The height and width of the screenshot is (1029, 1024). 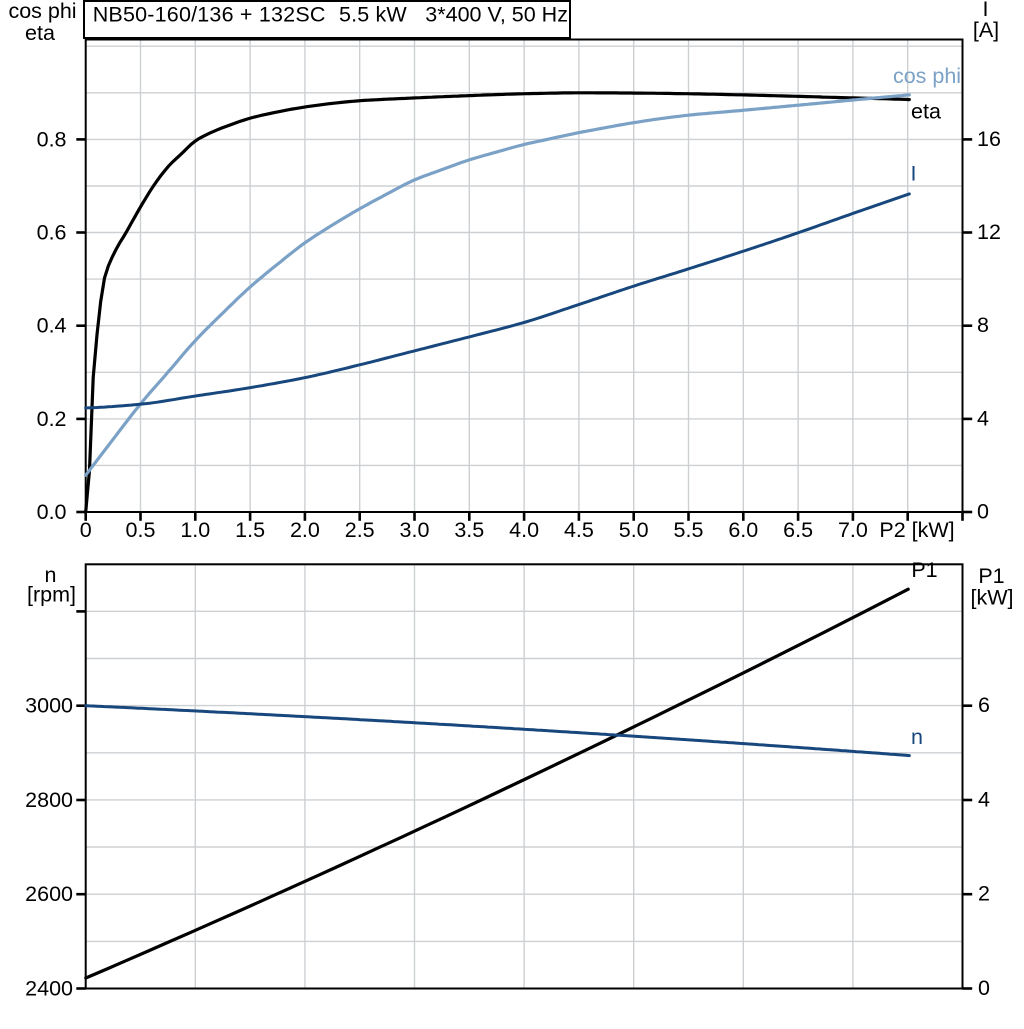 I want to click on svg-text: 4.5, so click(x=579, y=530).